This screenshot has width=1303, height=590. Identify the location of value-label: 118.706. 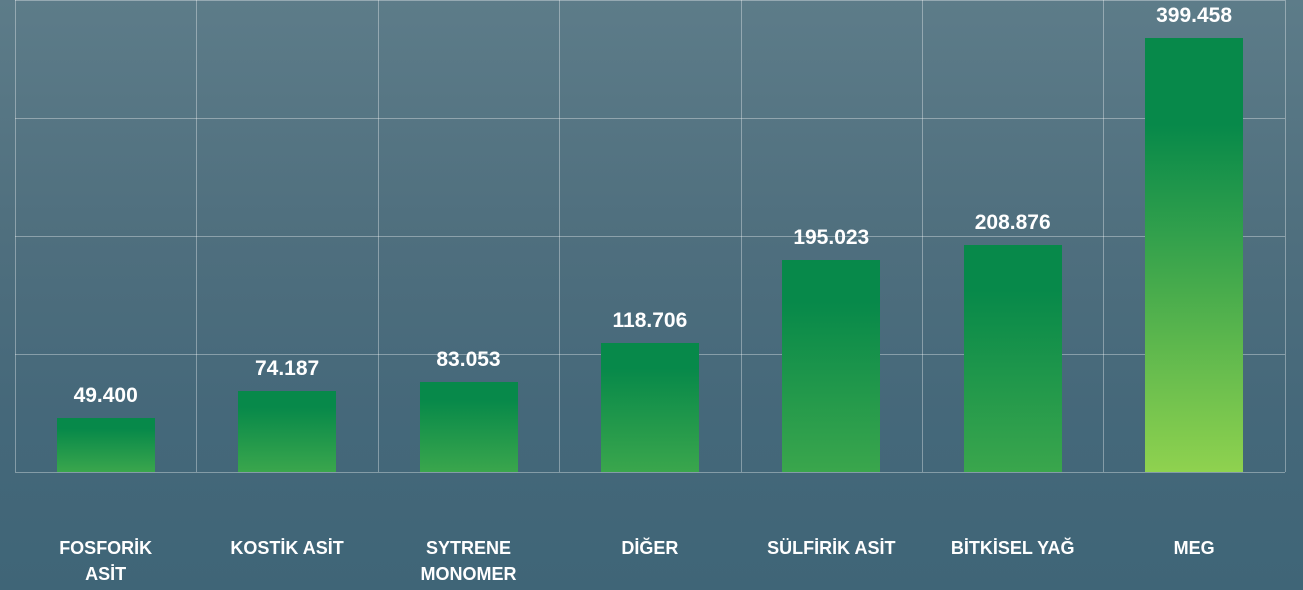
(650, 320).